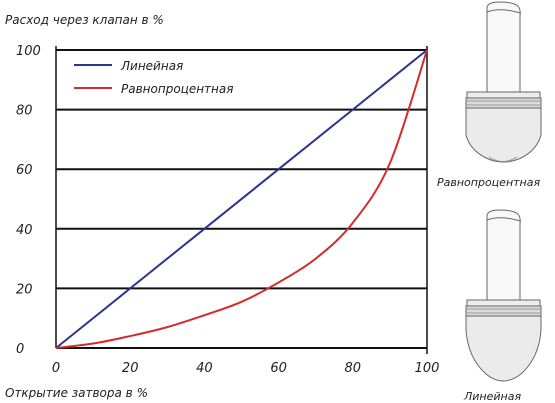  What do you see at coordinates (246, 368) in the screenshot?
I see `x-tick-labels: 0 20 40 60 80 100` at bounding box center [246, 368].